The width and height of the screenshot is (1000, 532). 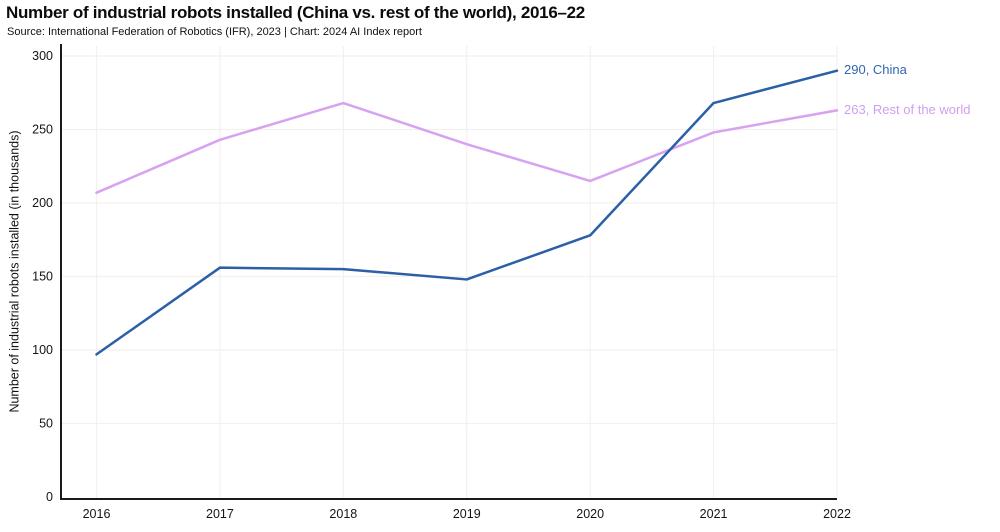 What do you see at coordinates (42, 203) in the screenshot?
I see `y-tick-label: 200` at bounding box center [42, 203].